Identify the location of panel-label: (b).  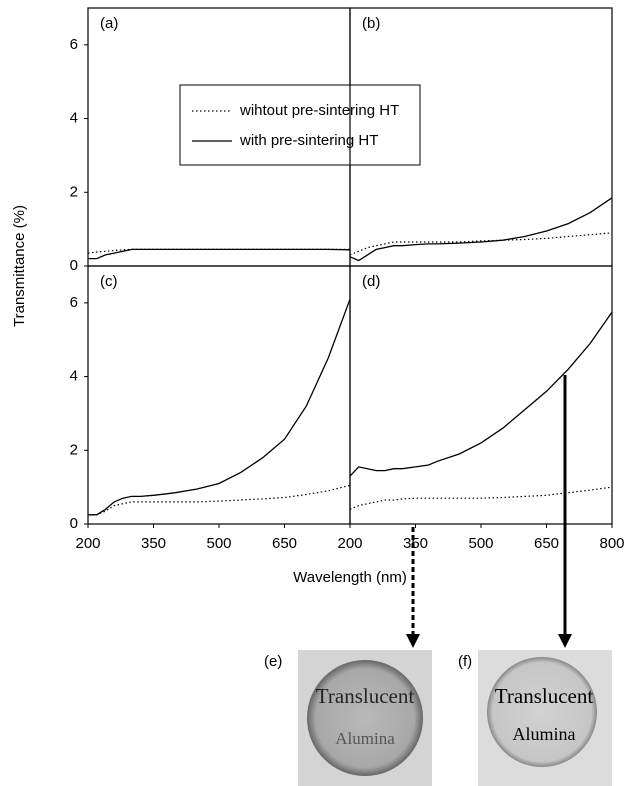
(371, 23).